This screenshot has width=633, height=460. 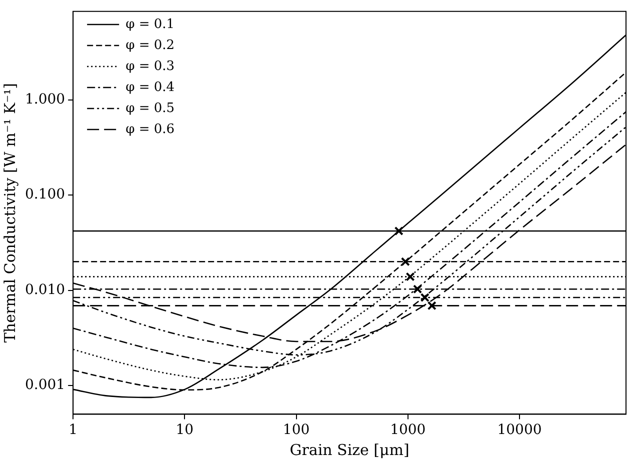 I want to click on legend-label: φ = 0.6, so click(x=150, y=129).